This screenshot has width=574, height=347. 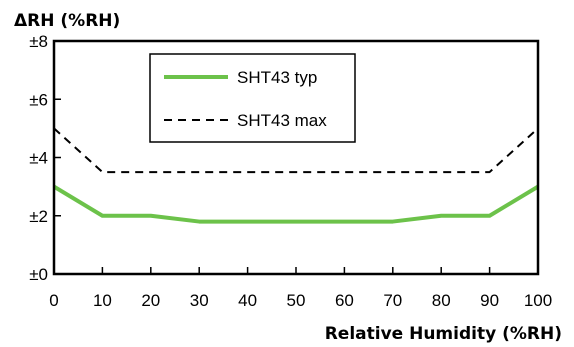 I want to click on x-tick-label: 30, so click(x=199, y=300).